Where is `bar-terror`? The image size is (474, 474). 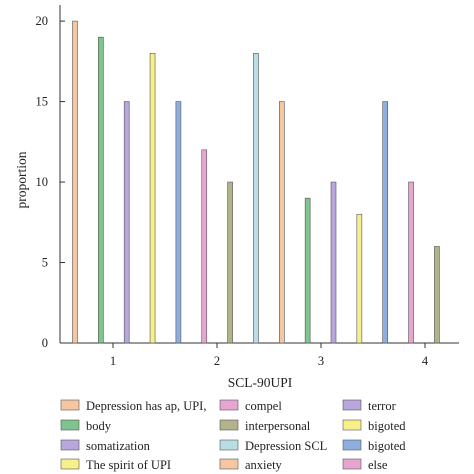 bar-terror is located at coordinates (333, 262).